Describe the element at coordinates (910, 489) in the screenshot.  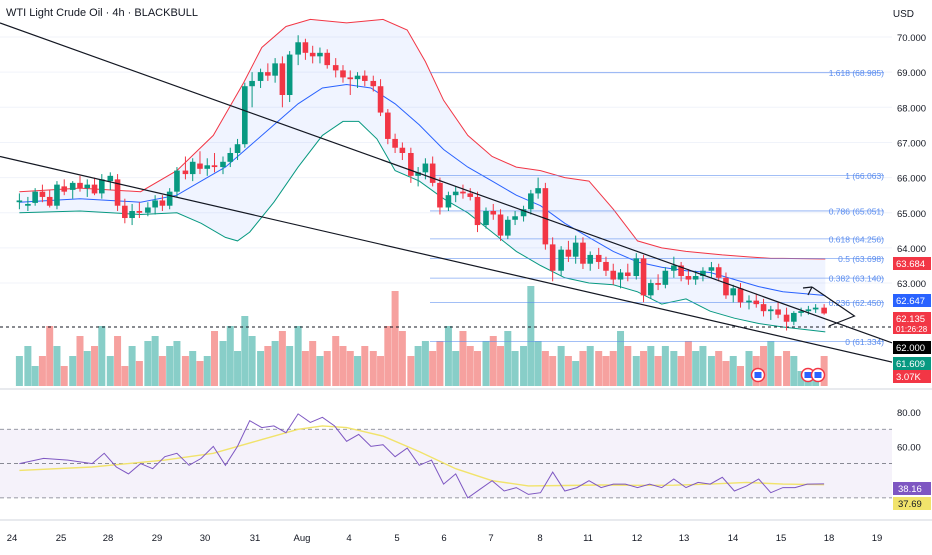
I see `rsi-value-label: 38.16` at that location.